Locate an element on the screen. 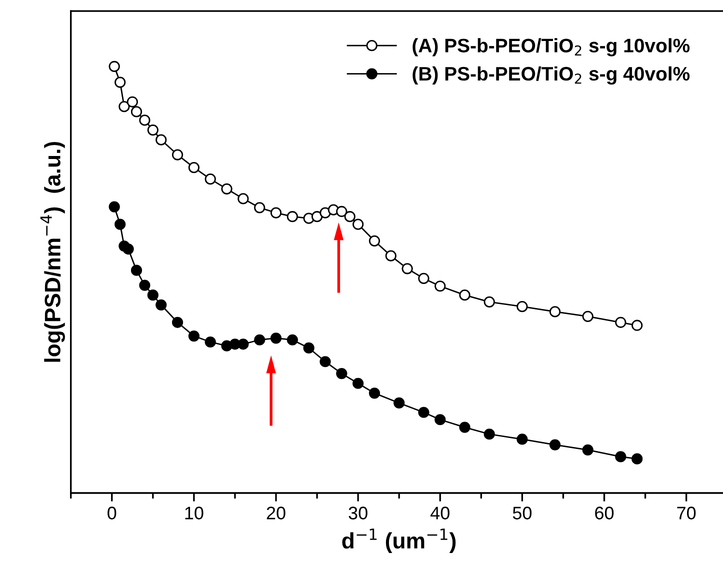 The image size is (723, 569). legend-label: (A) PS-b-PEO/TiO$_{2}$ s-g 10vol% is located at coordinates (551, 47).